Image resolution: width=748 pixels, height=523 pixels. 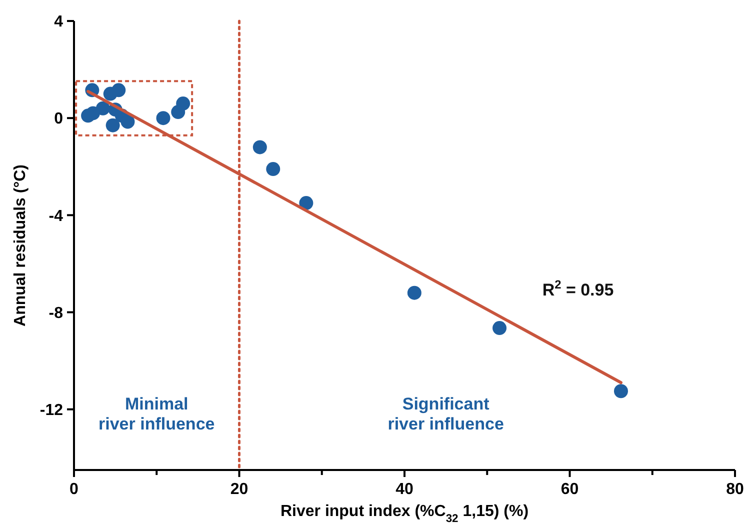 I want to click on x-tick-label: 60, so click(x=569, y=489).